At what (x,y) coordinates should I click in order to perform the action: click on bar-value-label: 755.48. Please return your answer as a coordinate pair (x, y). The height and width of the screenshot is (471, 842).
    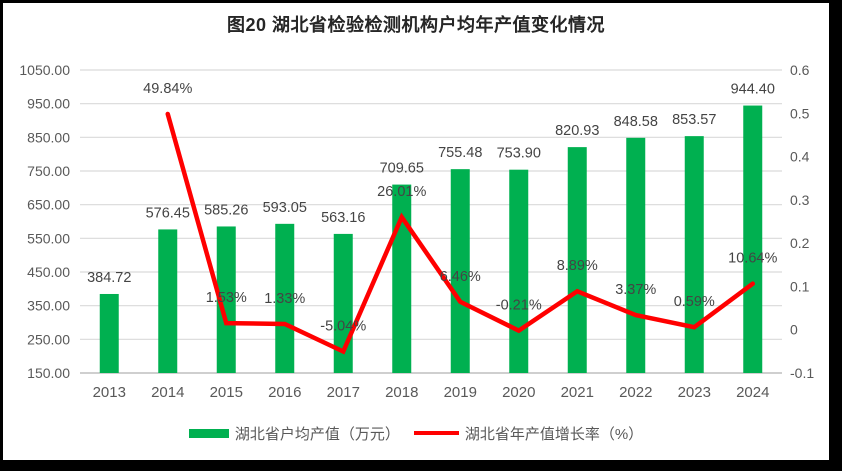
    Looking at the image, I should click on (460, 153).